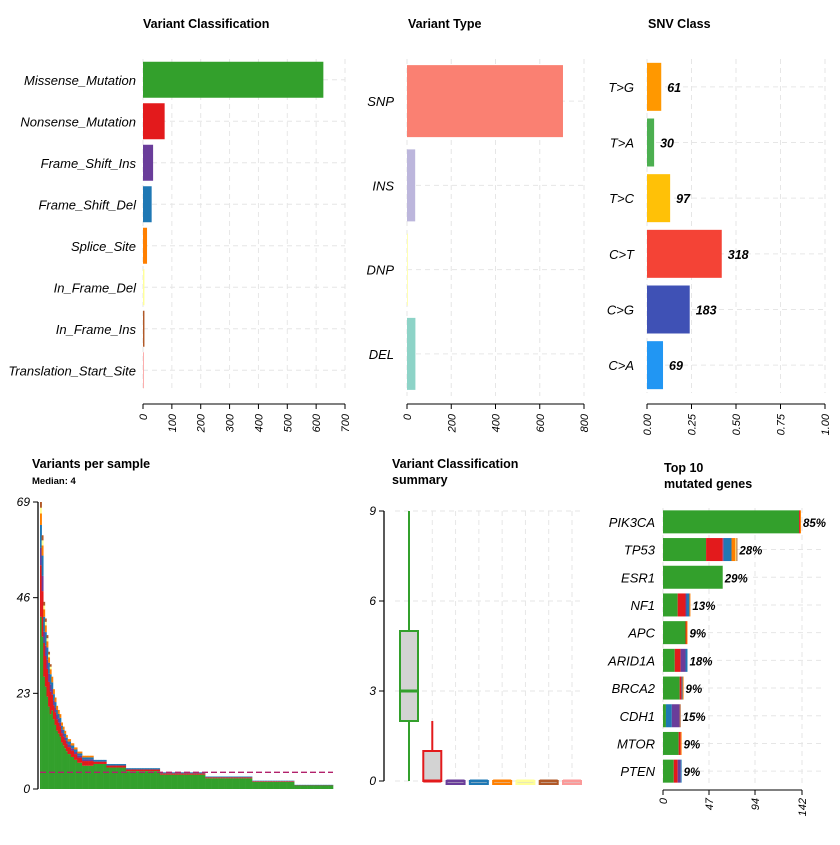 The width and height of the screenshot is (840, 845). I want to click on gene-label: ARID1A, so click(631, 660).